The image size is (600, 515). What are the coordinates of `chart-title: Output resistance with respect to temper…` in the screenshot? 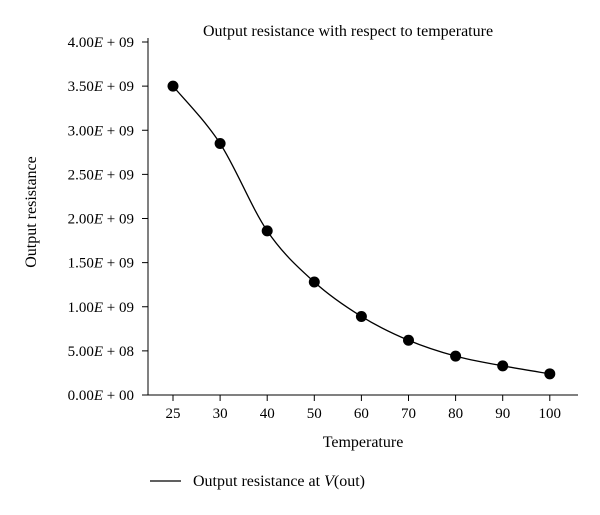 It's located at (348, 31).